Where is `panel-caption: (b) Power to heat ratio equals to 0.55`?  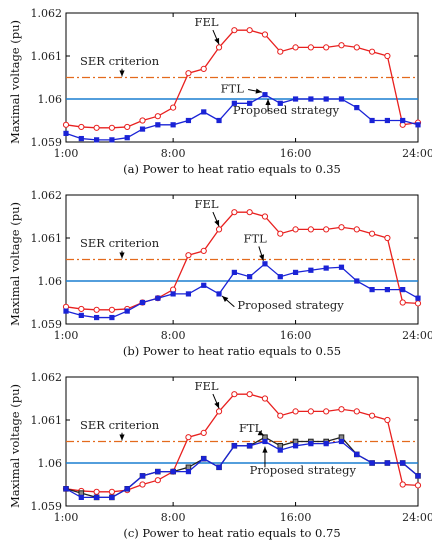 panel-caption: (b) Power to heat ratio equals to 0.55 is located at coordinates (232, 351).